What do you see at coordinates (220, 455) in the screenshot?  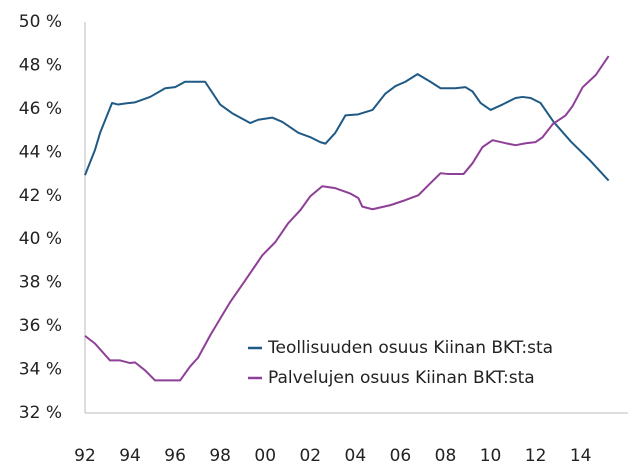 I see `x-tick-label: 98` at bounding box center [220, 455].